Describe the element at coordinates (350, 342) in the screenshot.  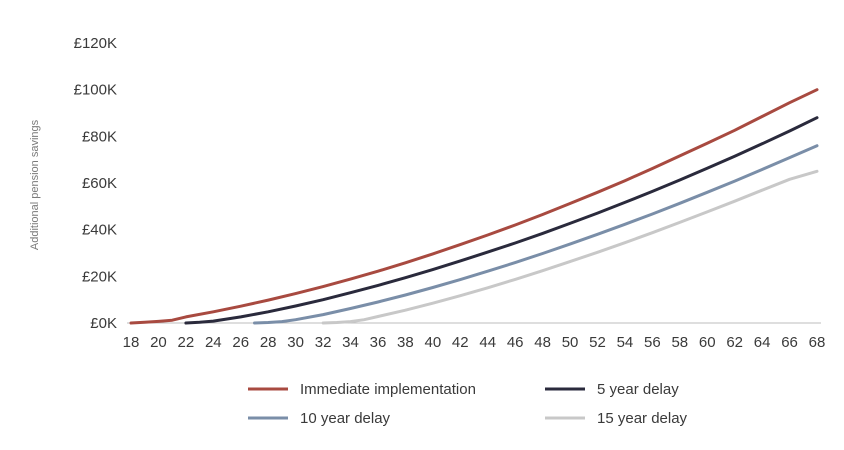
I see `x-tick-label: 34` at that location.